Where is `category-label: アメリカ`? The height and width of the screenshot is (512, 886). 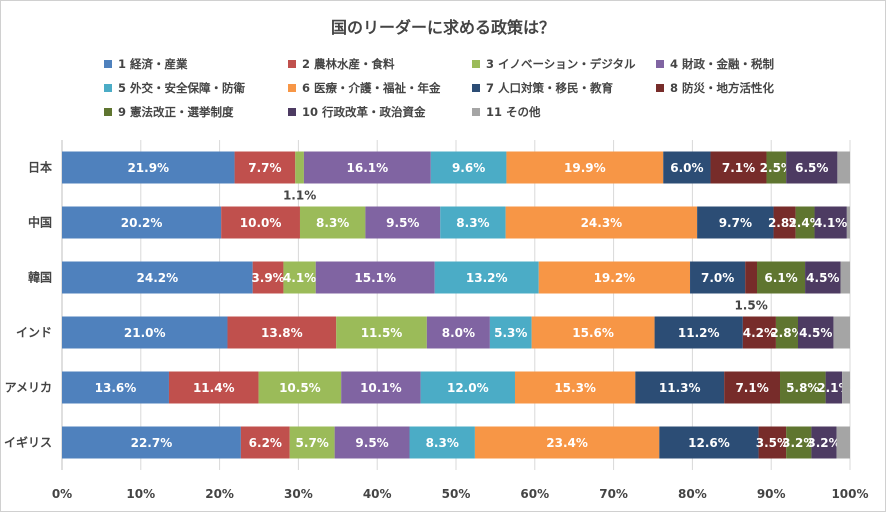
category-label: アメリカ is located at coordinates (28, 388).